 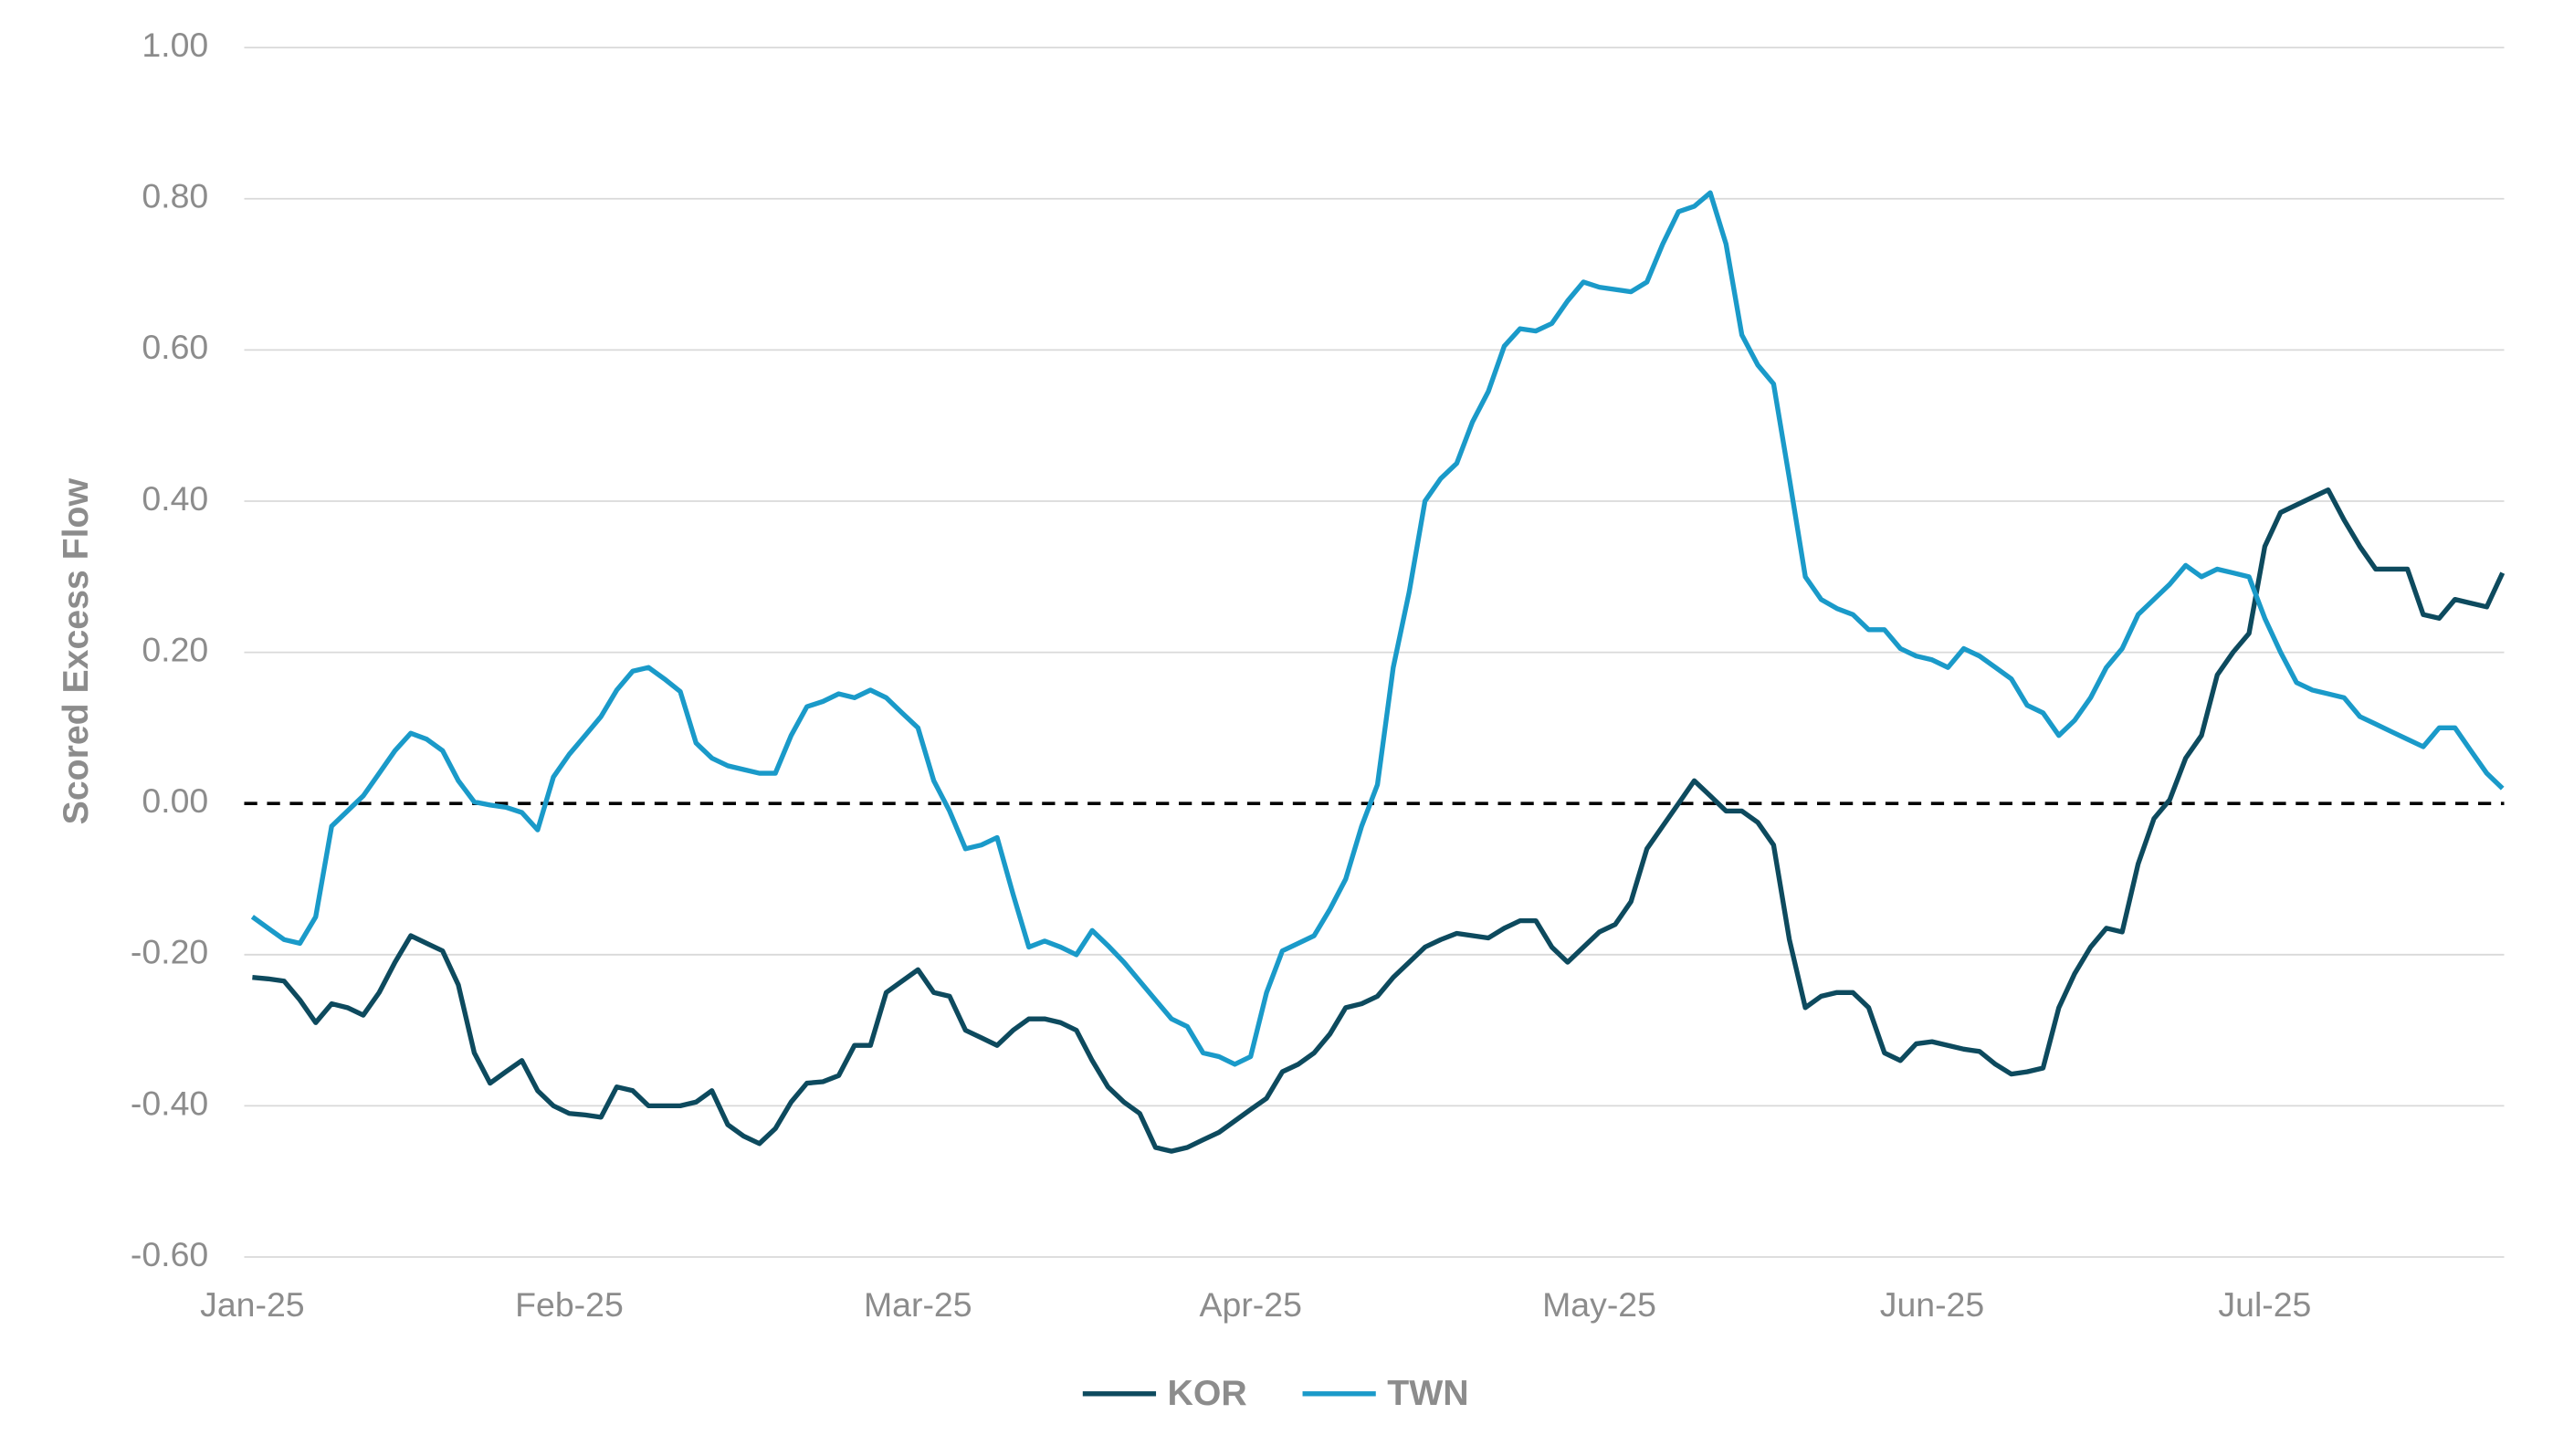 What do you see at coordinates (175, 649) in the screenshot?
I see `y-tick-label: 0.20` at bounding box center [175, 649].